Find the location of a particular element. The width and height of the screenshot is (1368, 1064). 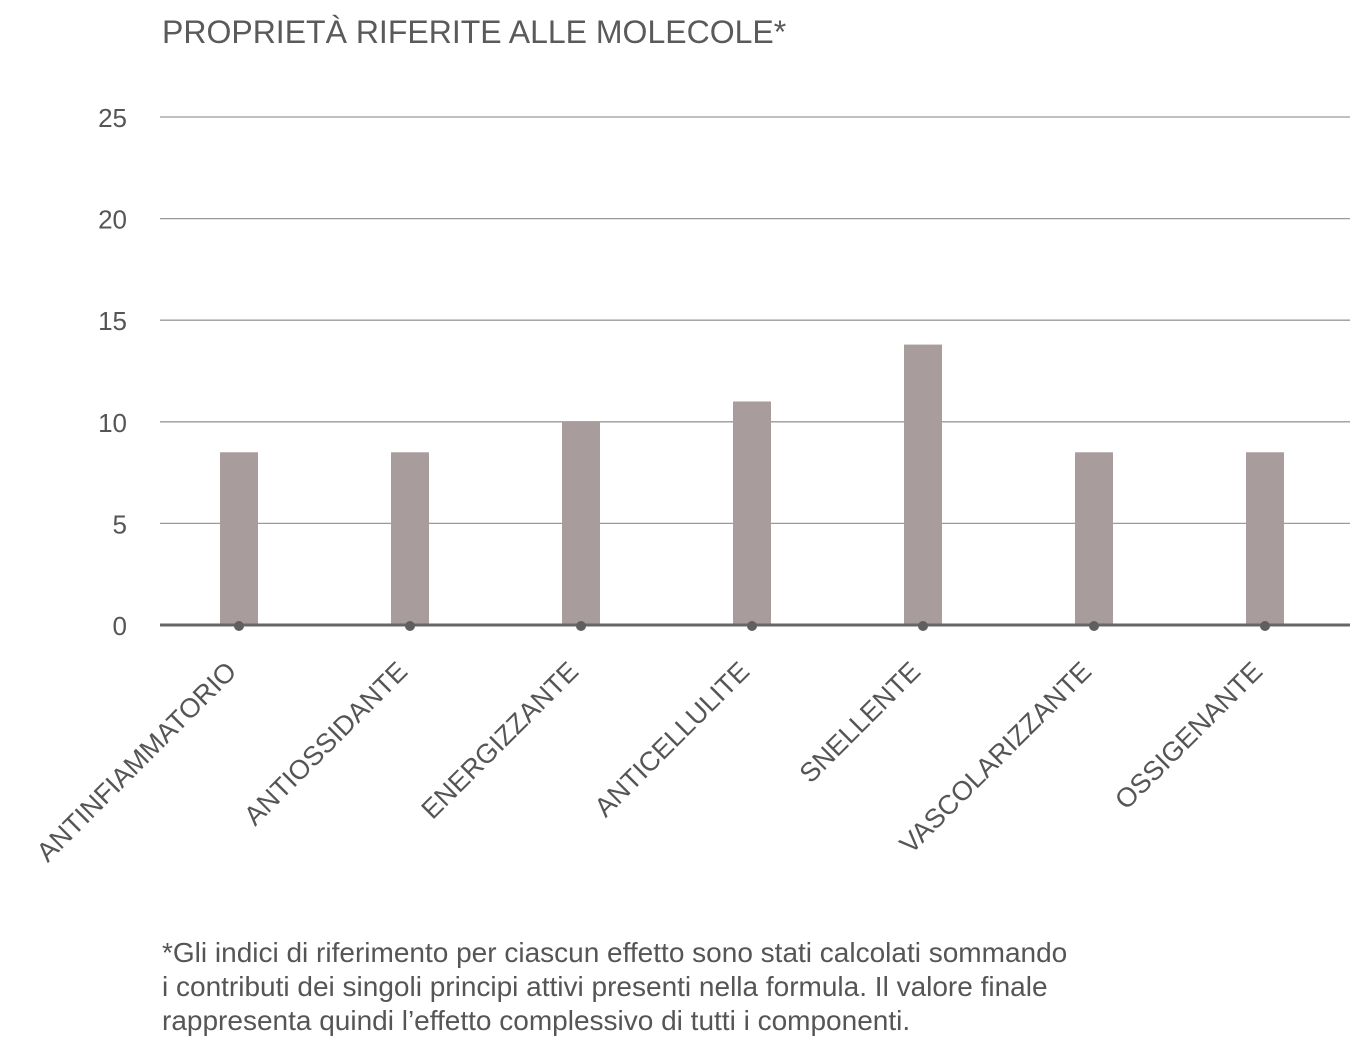

x-tick-label: ANTICELLULITE is located at coordinates (672, 739).